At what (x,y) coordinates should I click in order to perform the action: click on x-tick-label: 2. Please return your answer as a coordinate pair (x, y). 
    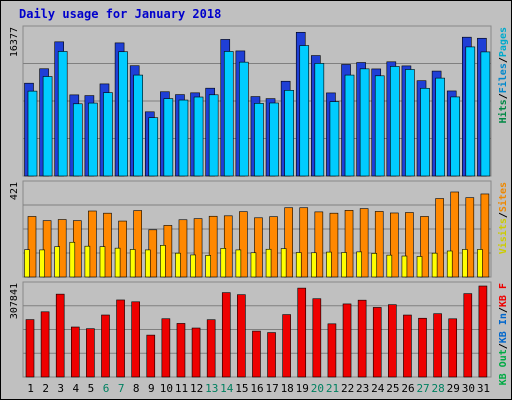
    Looking at the image, I should click on (45, 388).